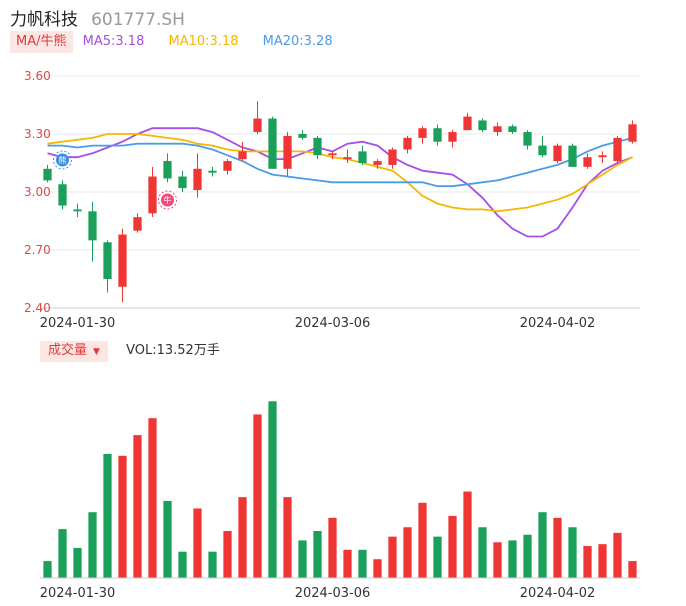 The width and height of the screenshot is (686, 606). I want to click on bull-badge-text: 牛, so click(168, 200).